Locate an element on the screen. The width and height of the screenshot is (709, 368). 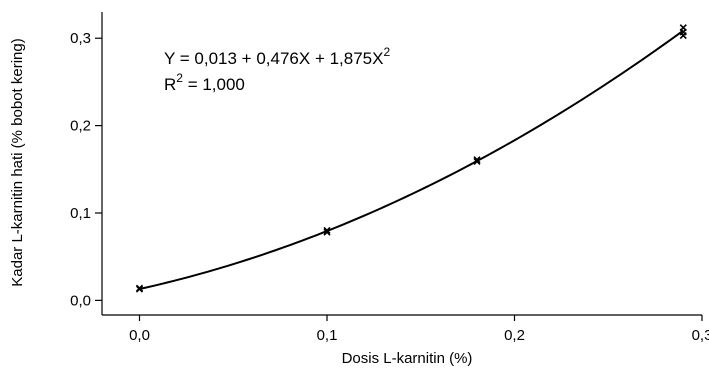
equation-exponent: 2 is located at coordinates (386, 52).